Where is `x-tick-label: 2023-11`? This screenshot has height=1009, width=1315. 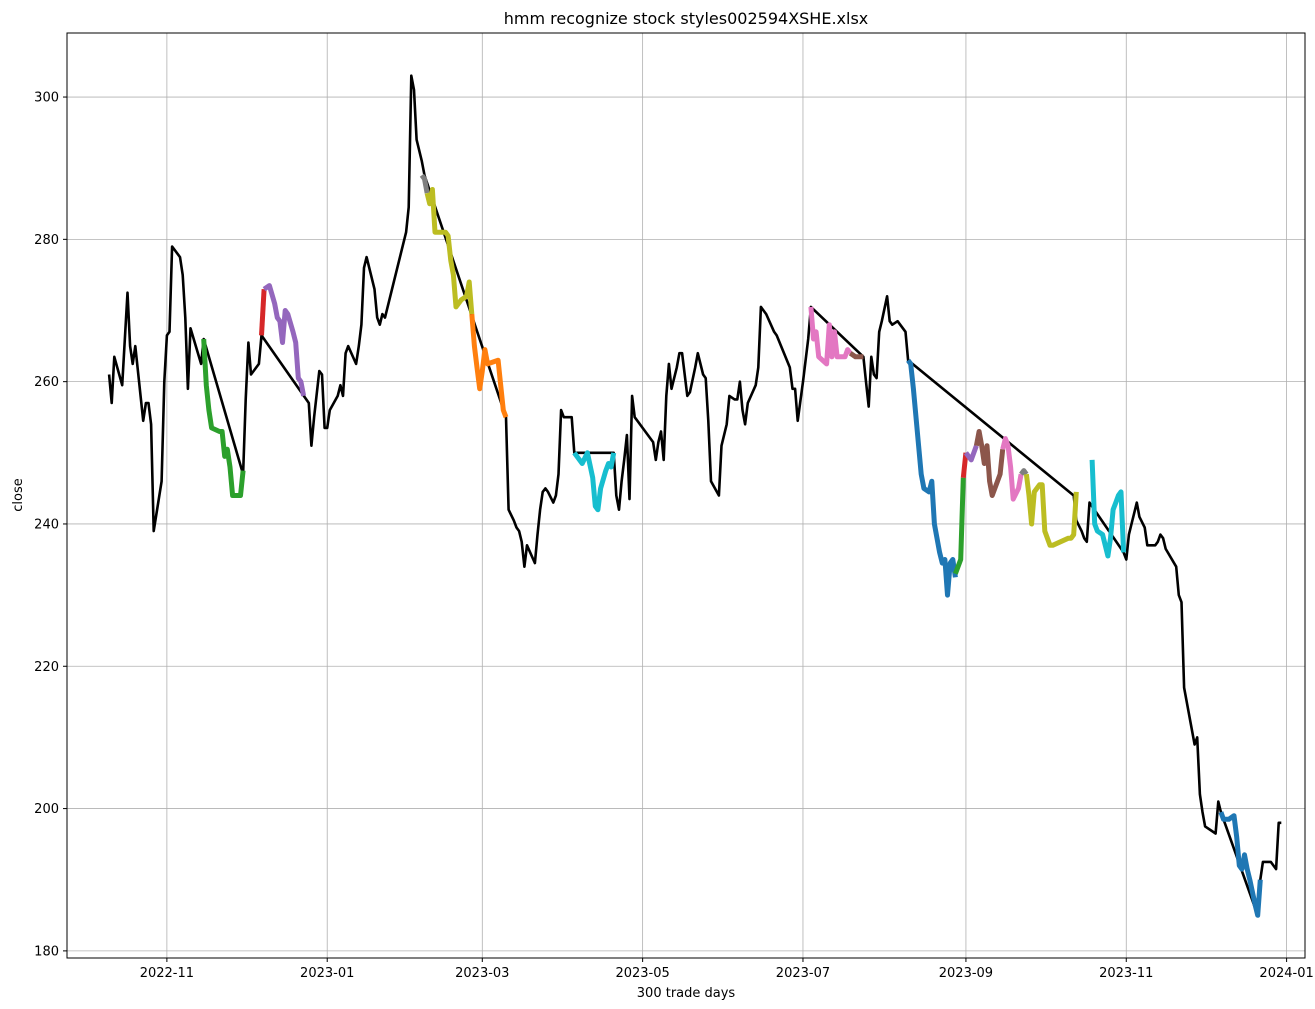 x-tick-label: 2023-11 is located at coordinates (1126, 973).